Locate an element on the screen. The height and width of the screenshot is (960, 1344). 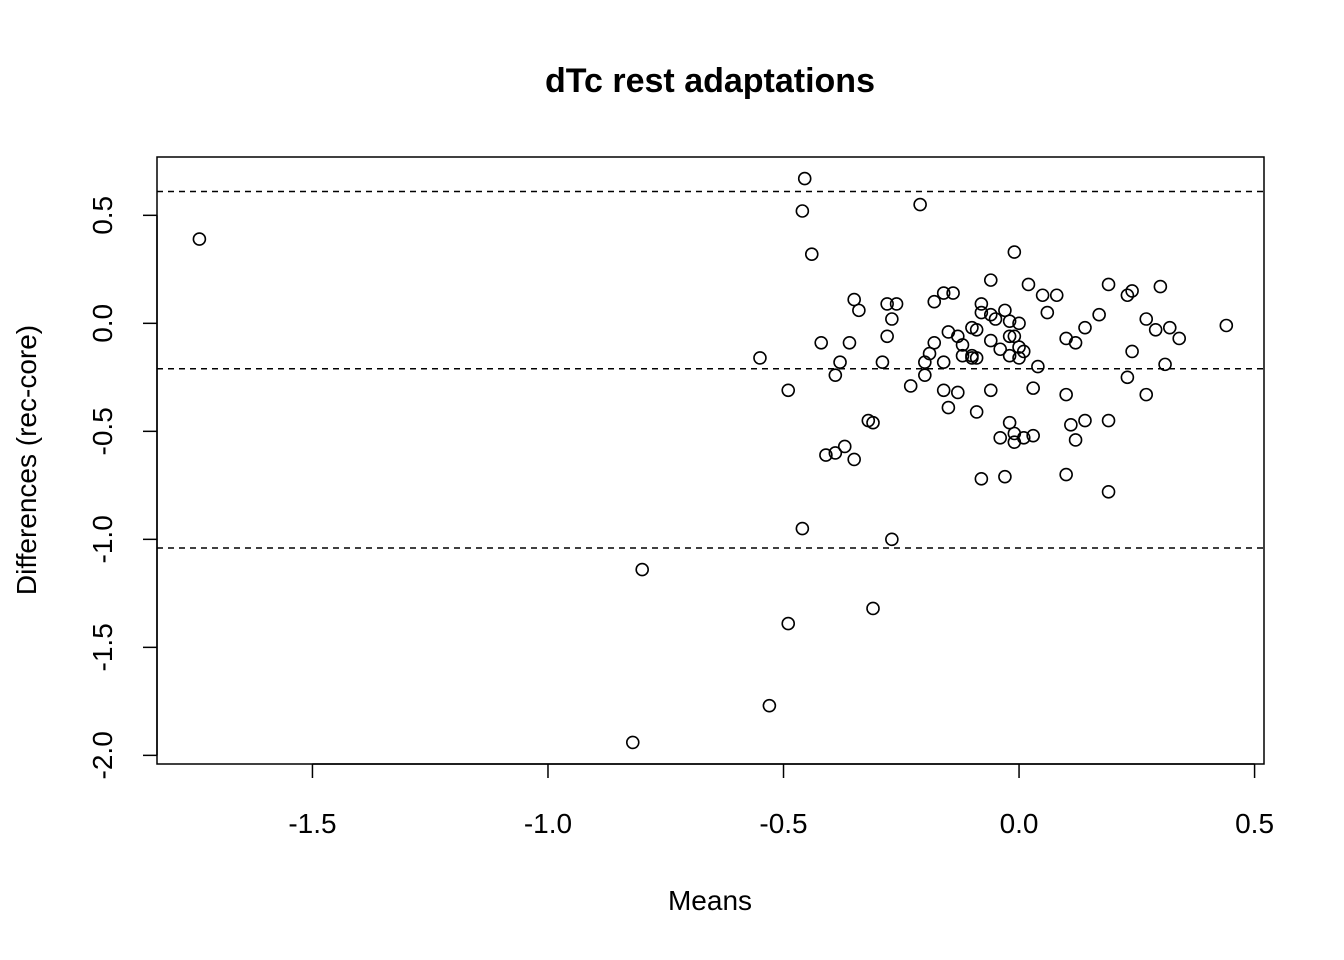
x-tick-label: -0.5 is located at coordinates (783, 823).